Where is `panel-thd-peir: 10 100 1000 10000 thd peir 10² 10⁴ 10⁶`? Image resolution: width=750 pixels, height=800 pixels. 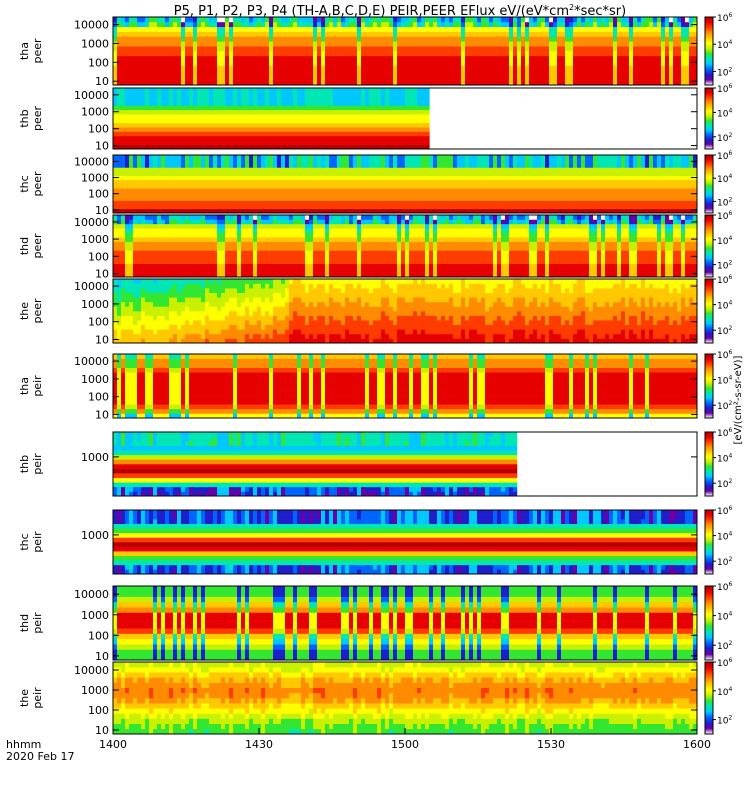 panel-thd-peir: 10 100 1000 10000 thd peir 10² 10⁴ 10⁶ is located at coordinates (375, 622).